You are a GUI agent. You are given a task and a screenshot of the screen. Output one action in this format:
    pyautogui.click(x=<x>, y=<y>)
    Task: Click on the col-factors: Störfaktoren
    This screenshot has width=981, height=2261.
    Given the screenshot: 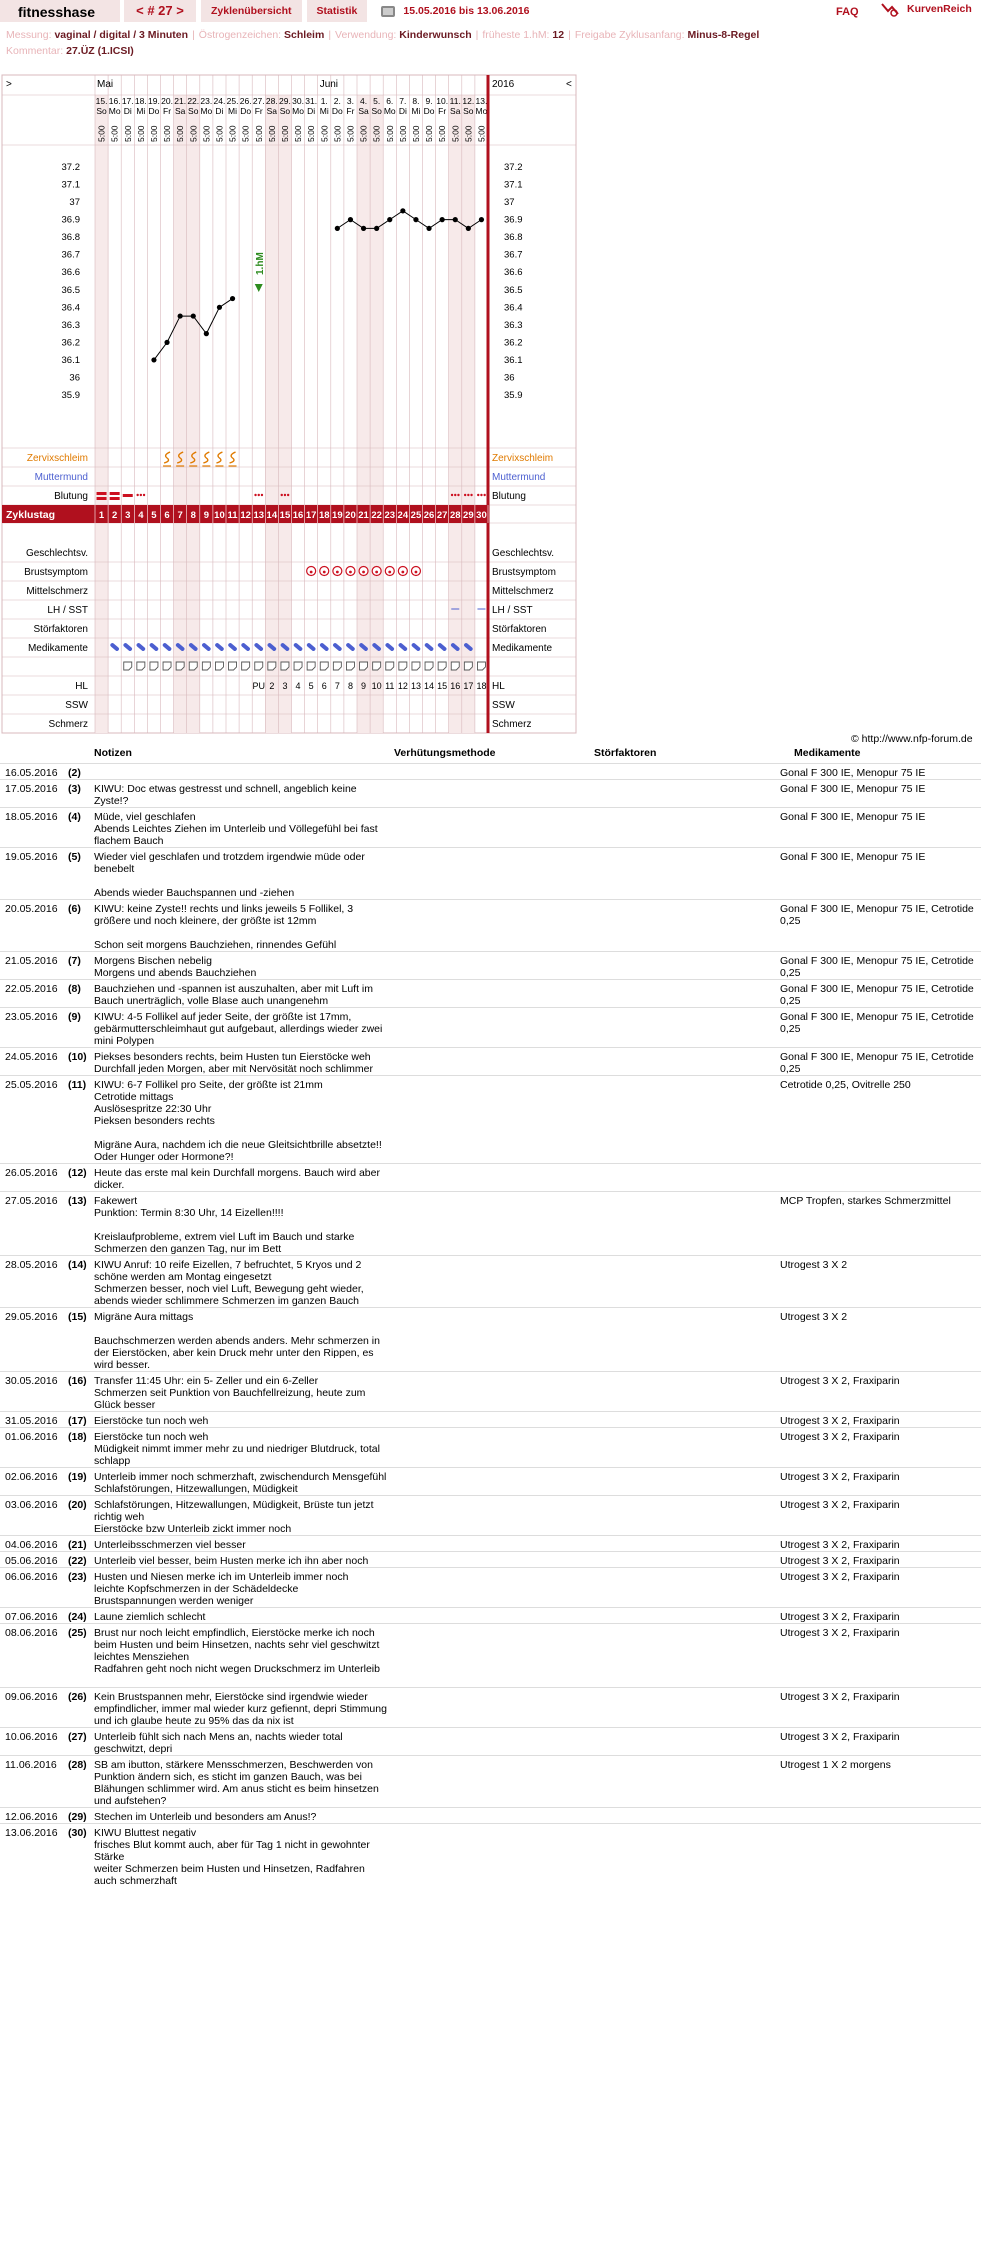 What is the action you would take?
    pyautogui.click(x=625, y=753)
    